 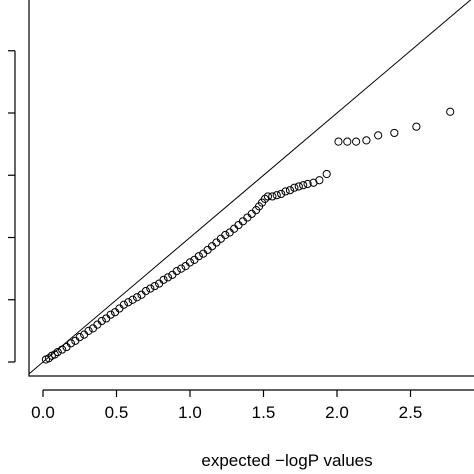 What do you see at coordinates (43, 412) in the screenshot?
I see `x-tick-label: 0.0` at bounding box center [43, 412].